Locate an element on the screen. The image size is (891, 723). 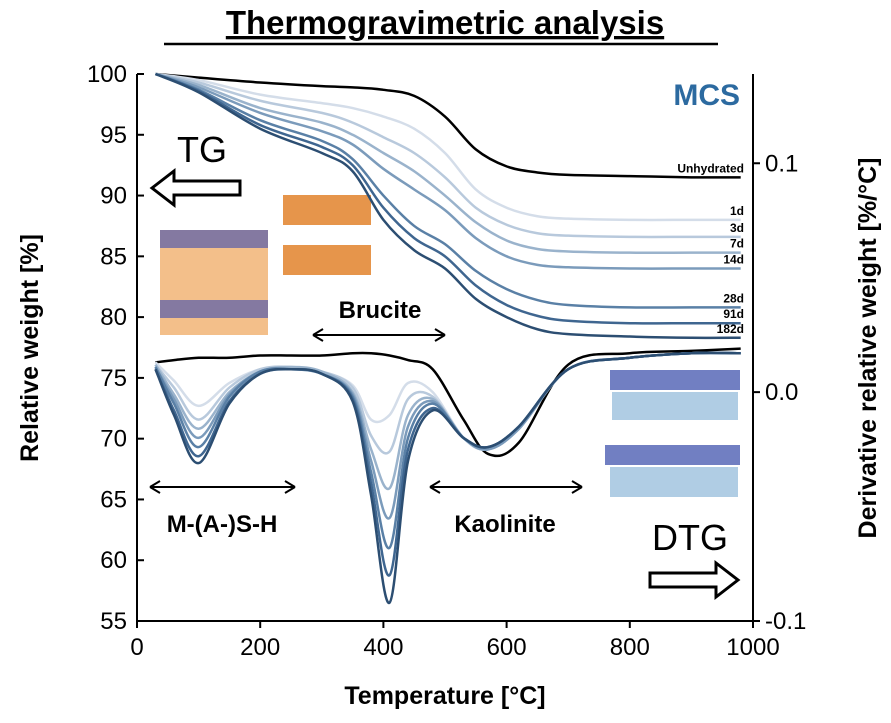
y2-axis-label: Derivative relative weight [%/°C] is located at coordinates (868, 348).